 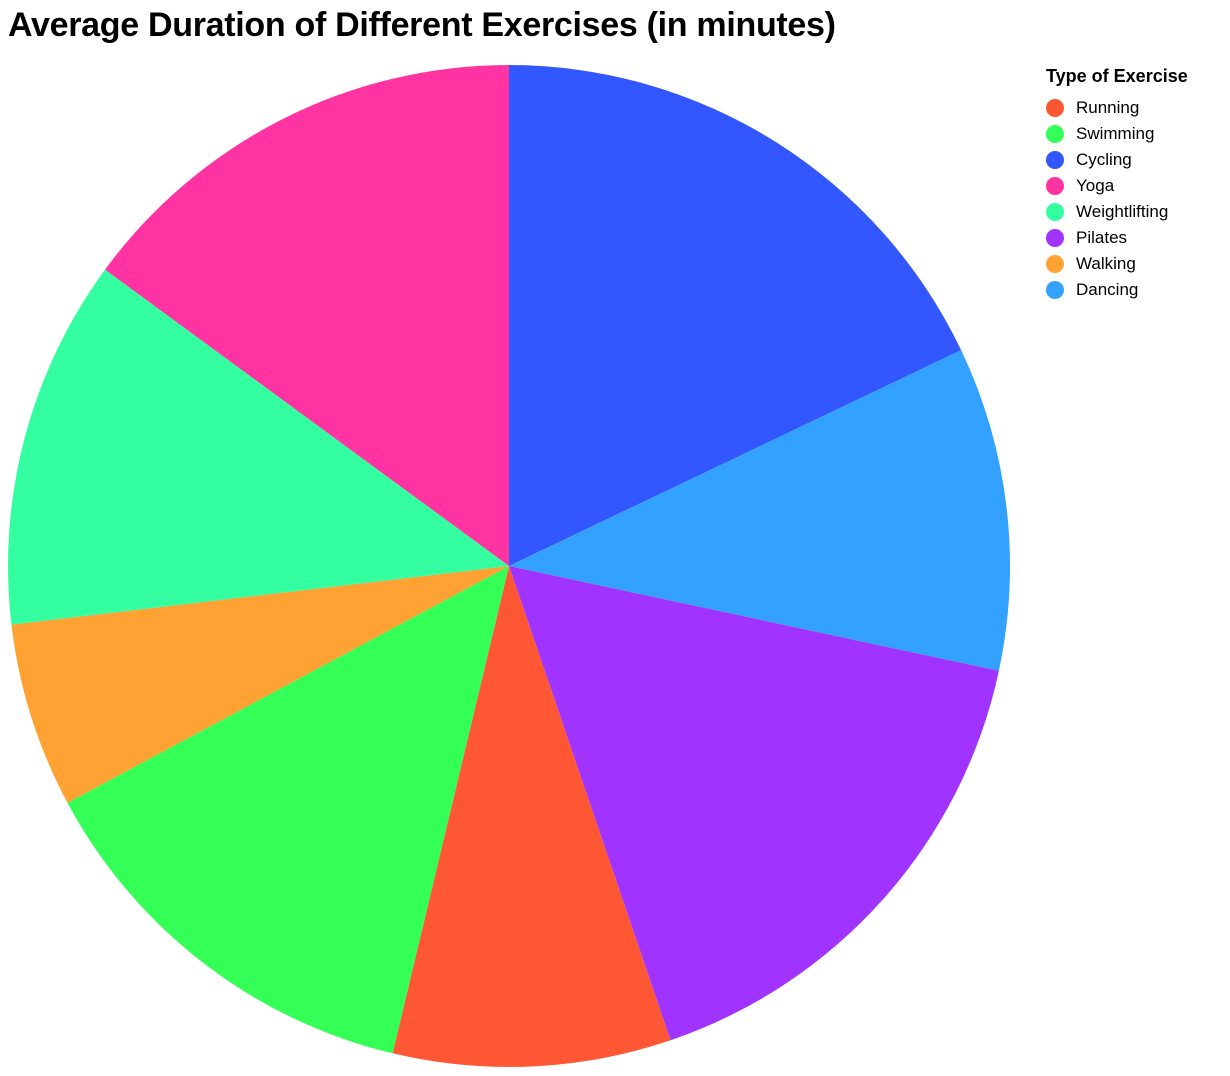 What do you see at coordinates (258, 447) in the screenshot?
I see `pie-slice-weightlifting` at bounding box center [258, 447].